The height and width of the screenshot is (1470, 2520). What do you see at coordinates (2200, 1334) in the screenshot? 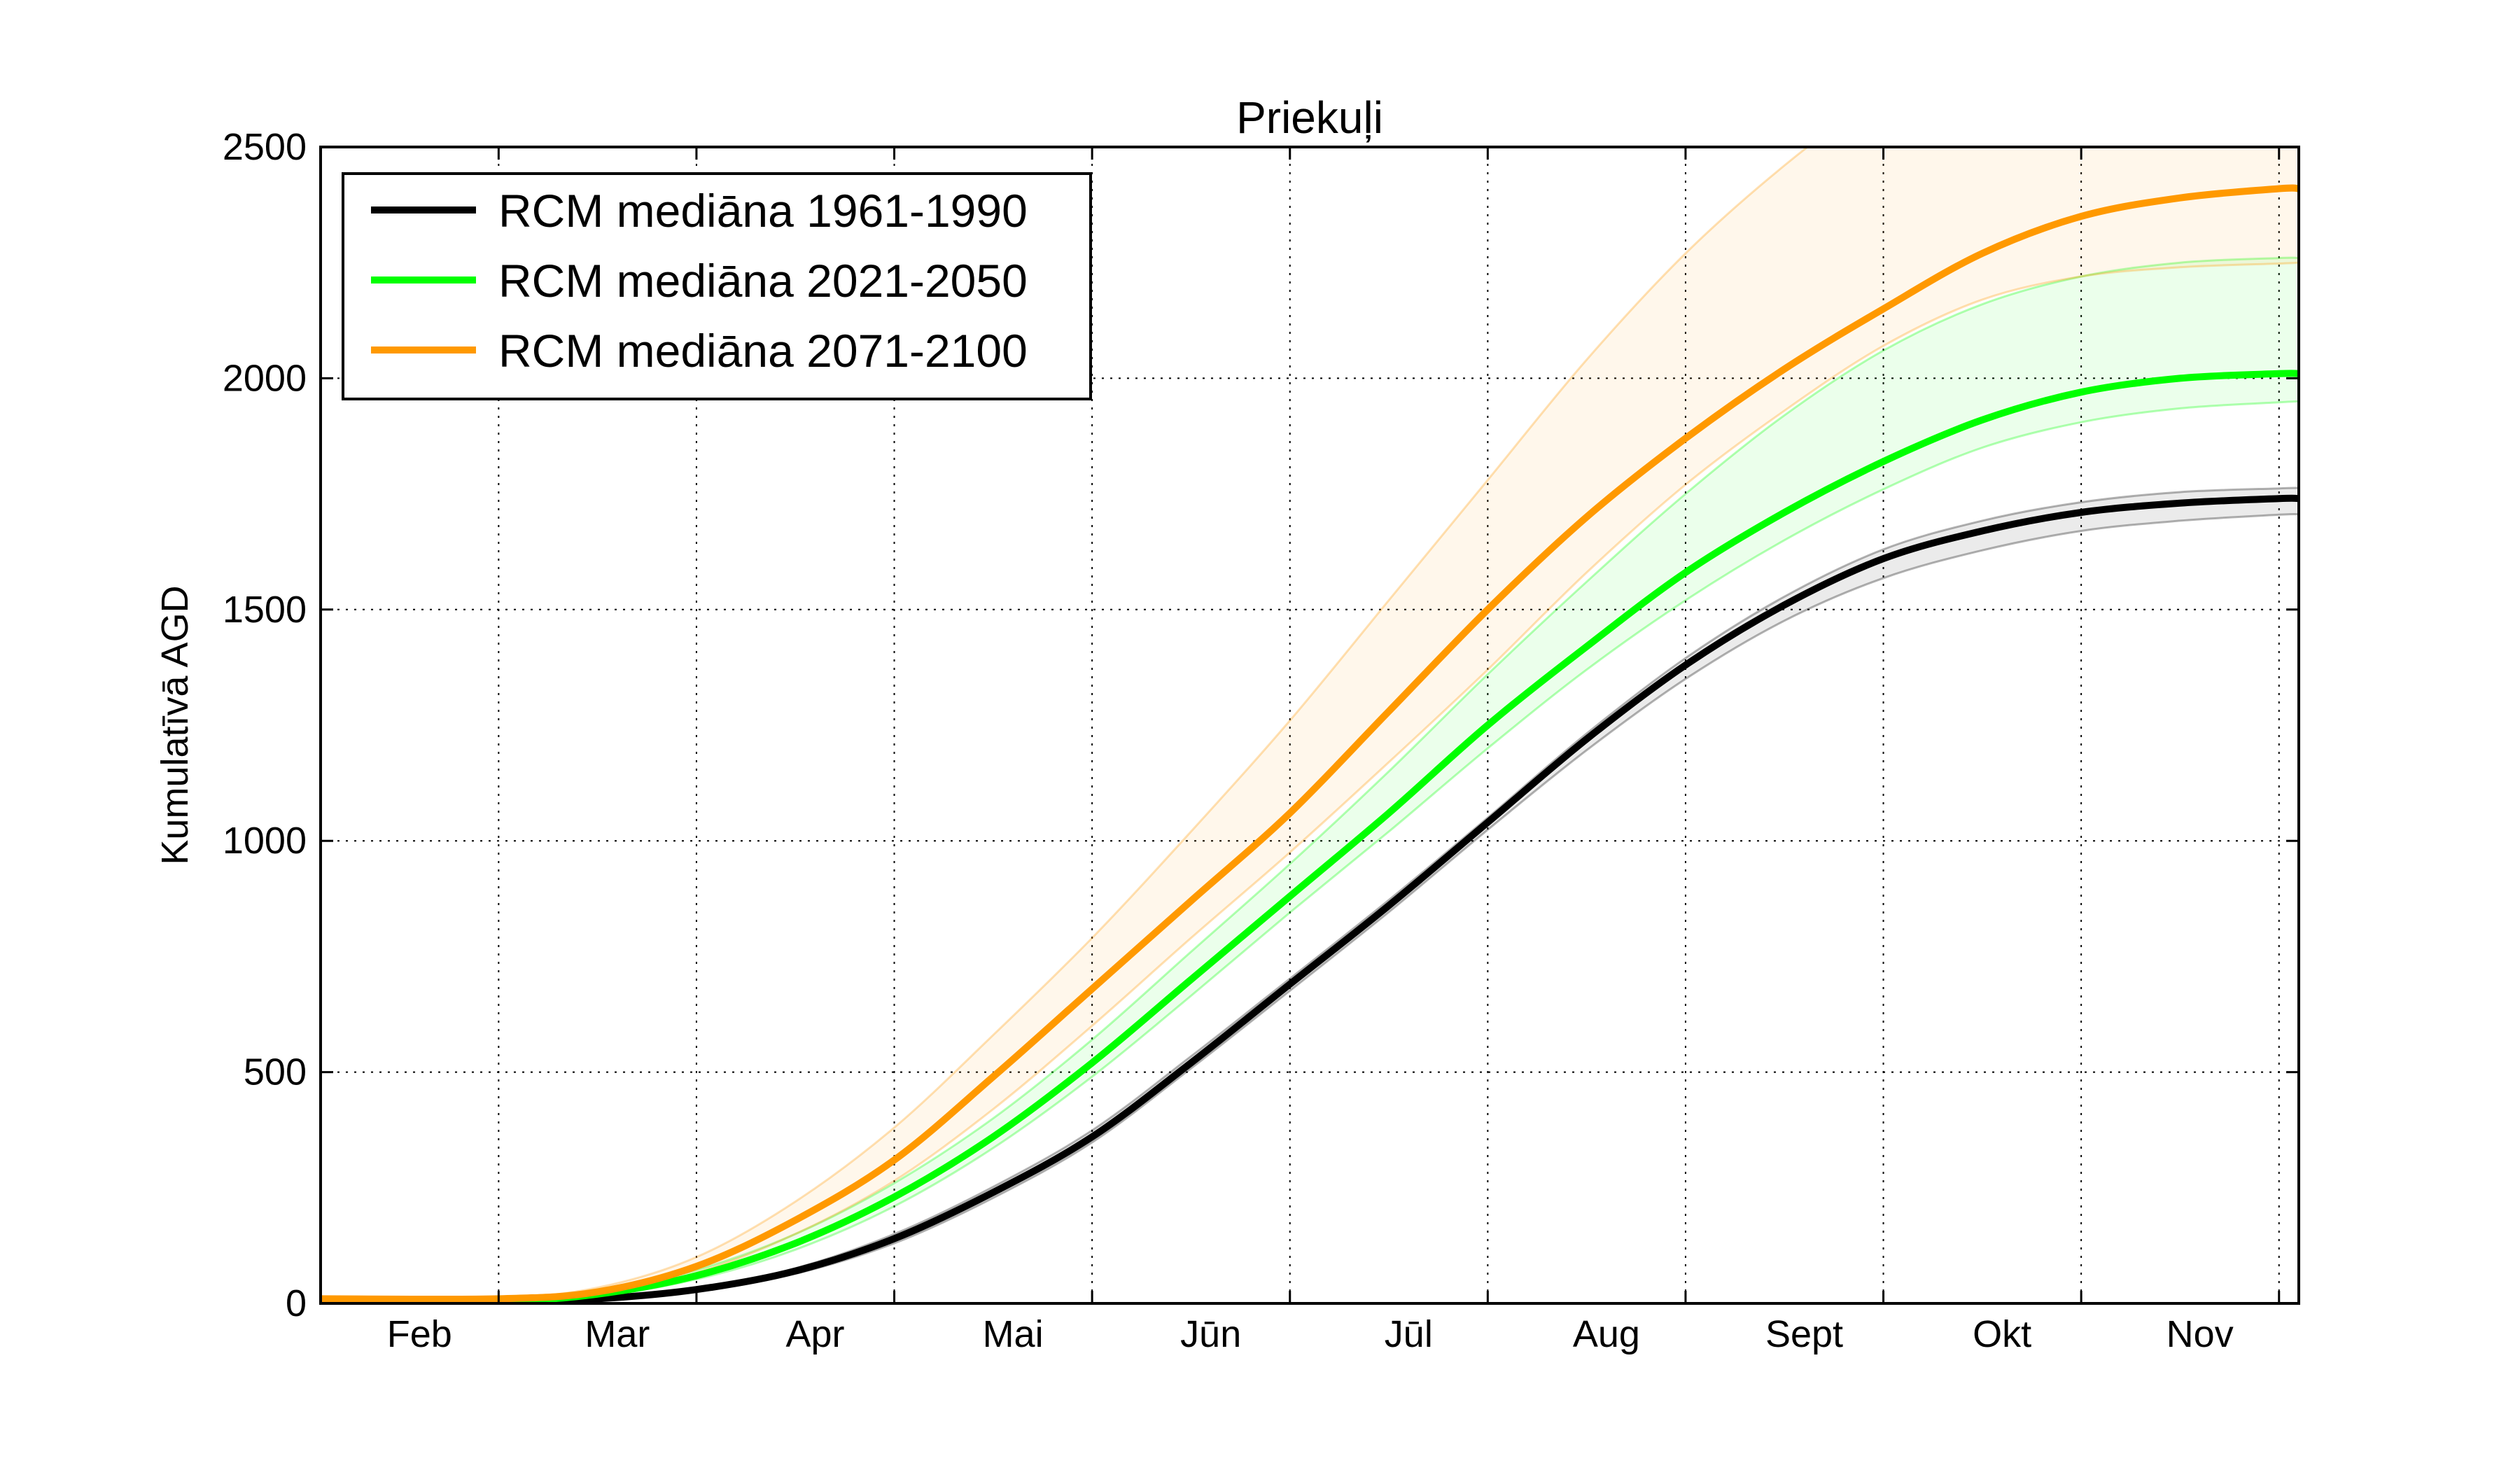
I see `x-tick-label: Nov` at bounding box center [2200, 1334].